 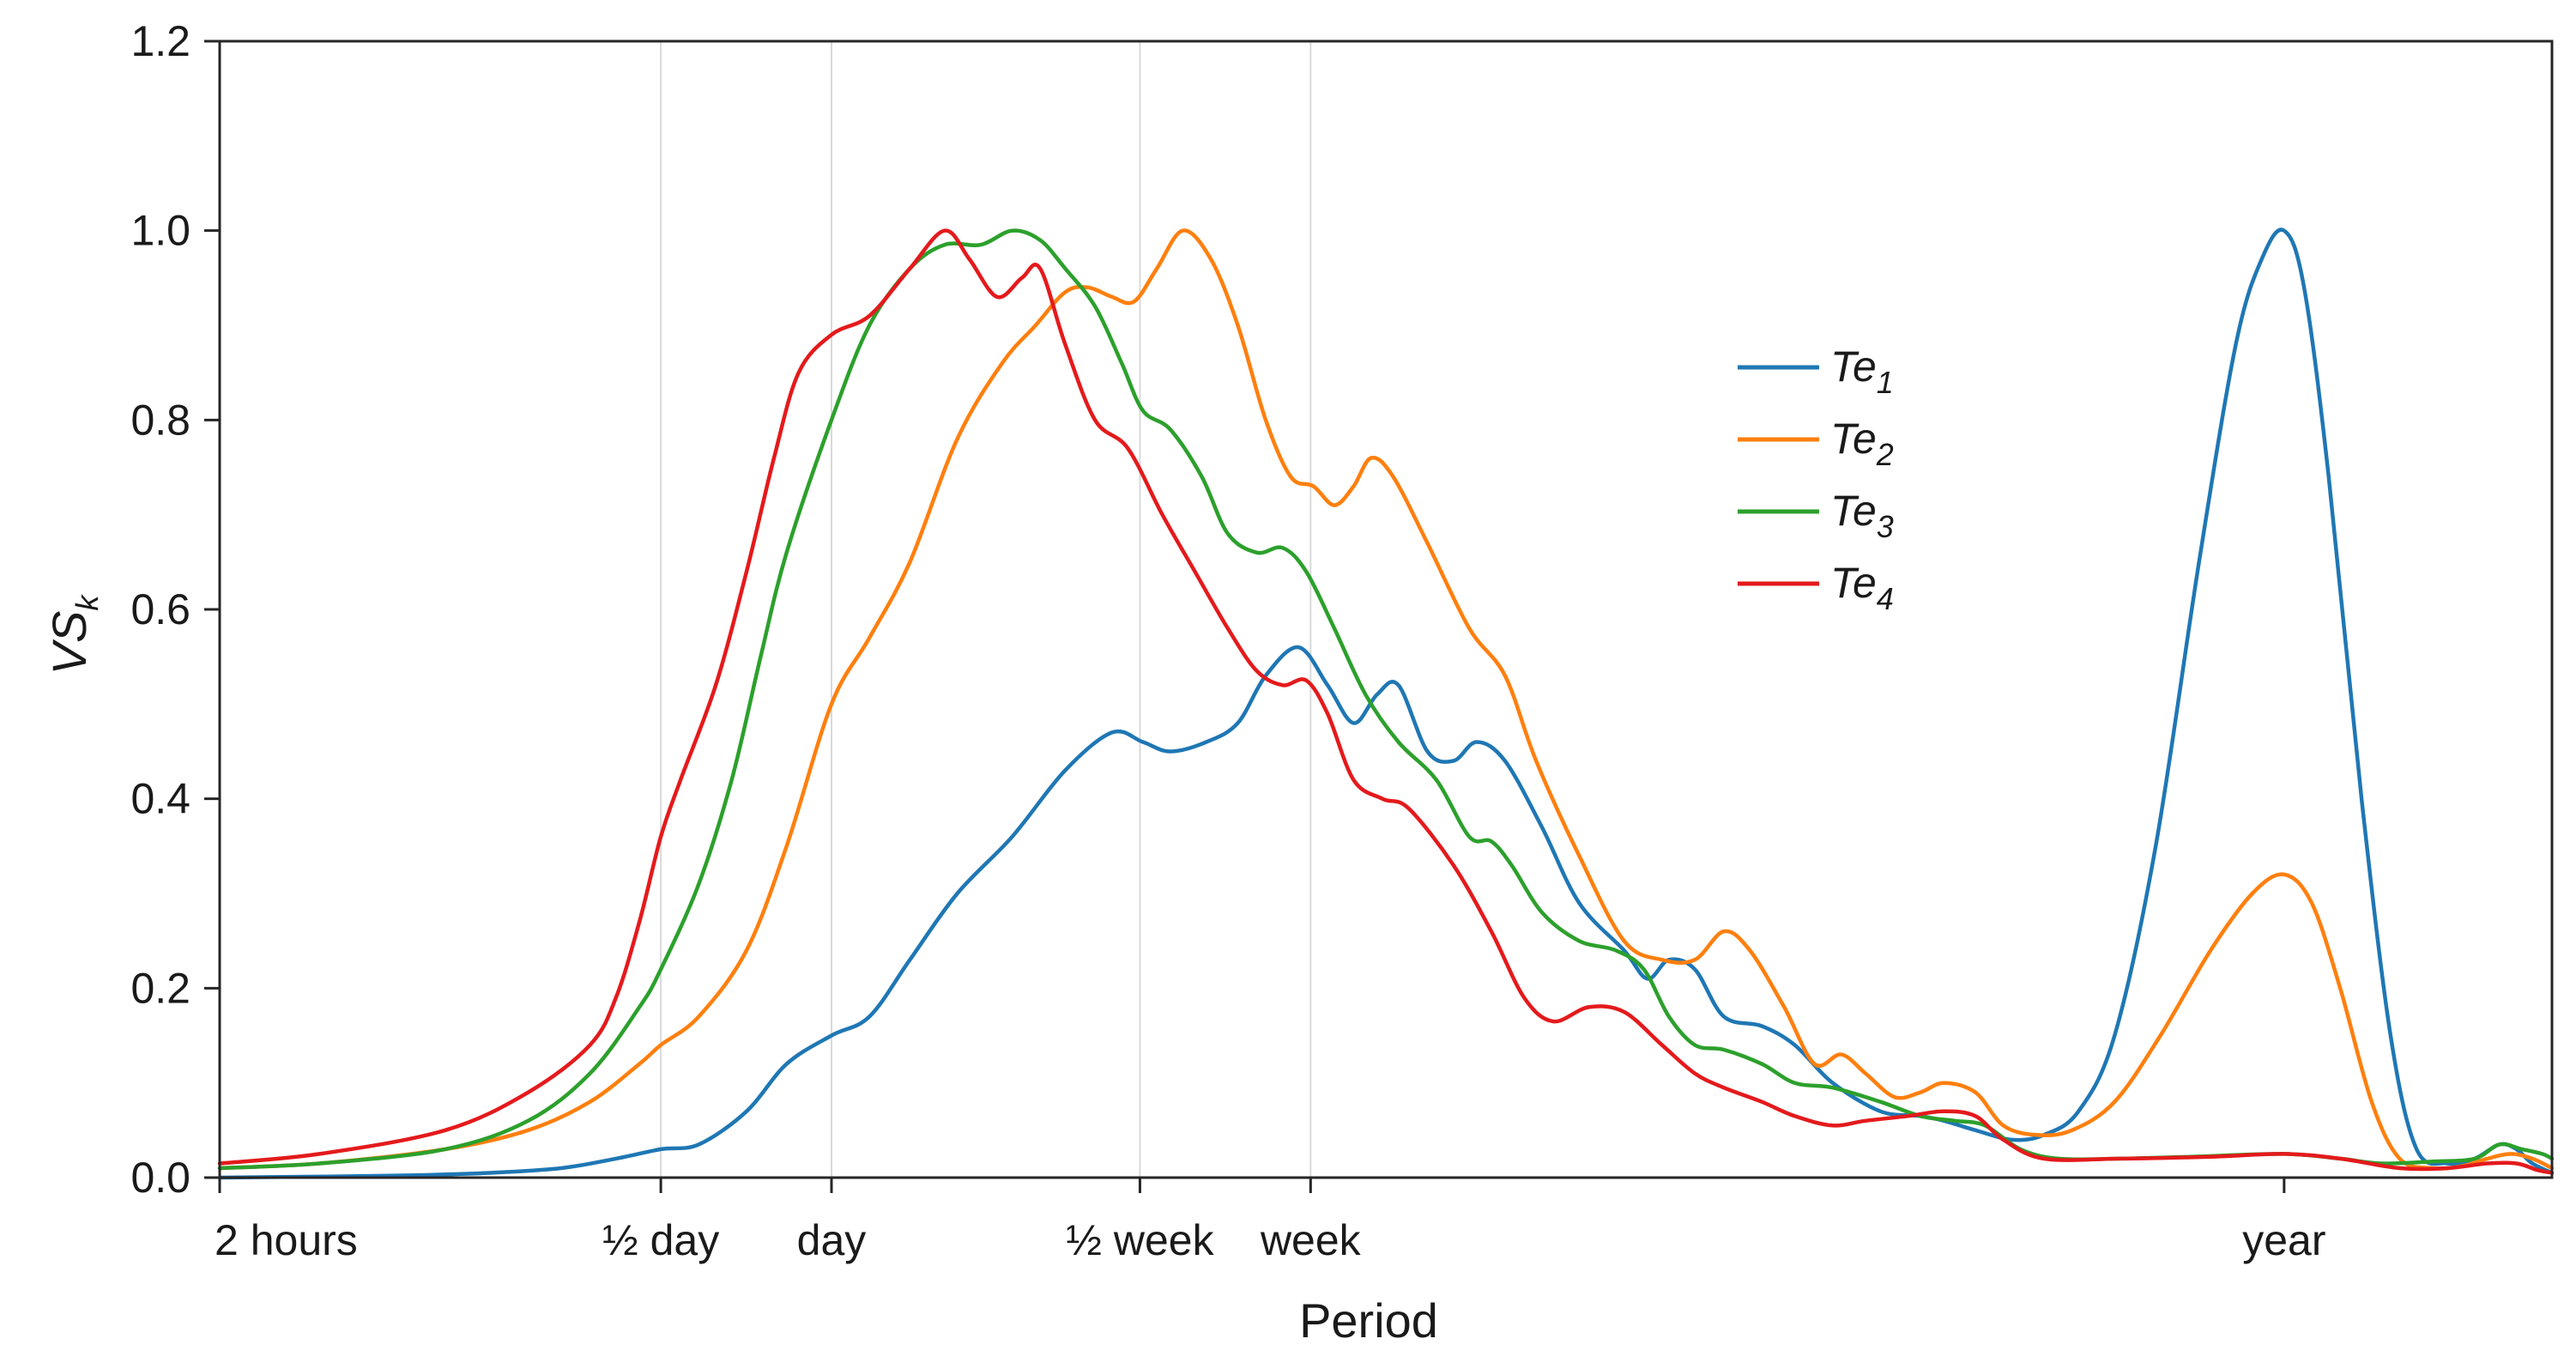 What do you see at coordinates (1862, 371) in the screenshot?
I see `legend-label-te1: Te1` at bounding box center [1862, 371].